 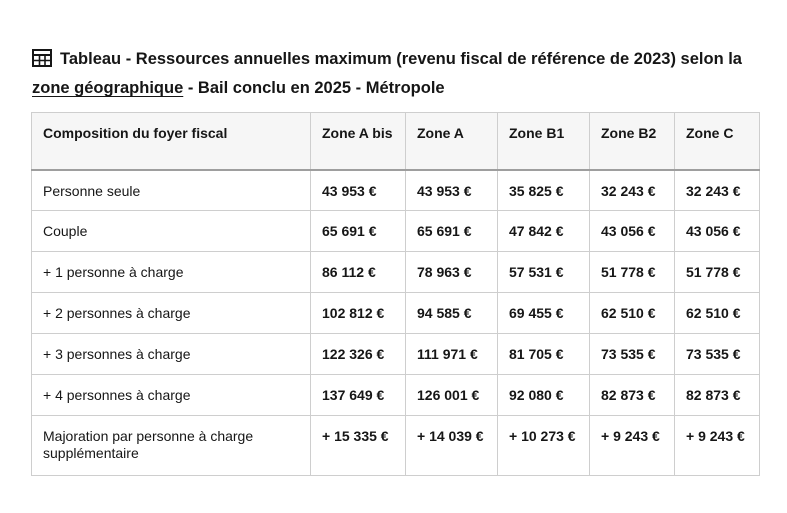 What do you see at coordinates (358, 272) in the screenshot?
I see `cell-zone-a-bis: 86 112 €` at bounding box center [358, 272].